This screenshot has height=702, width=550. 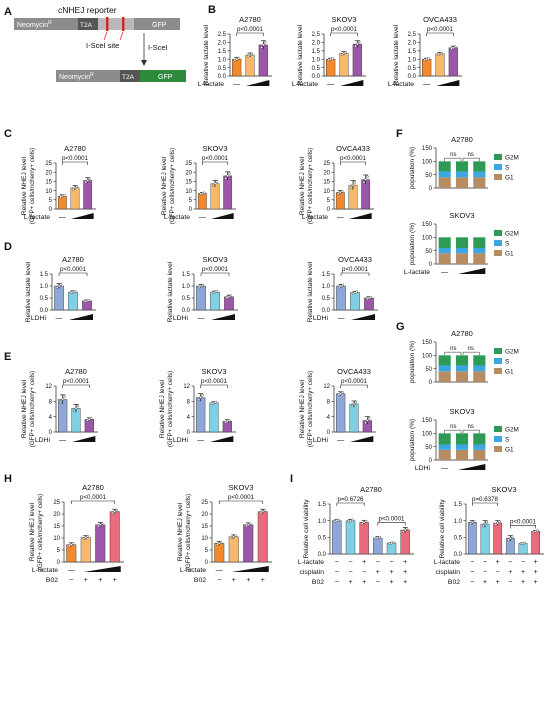 What do you see at coordinates (222, 60) in the screenshot?
I see `y-tick-label: 1.0` at bounding box center [222, 60].